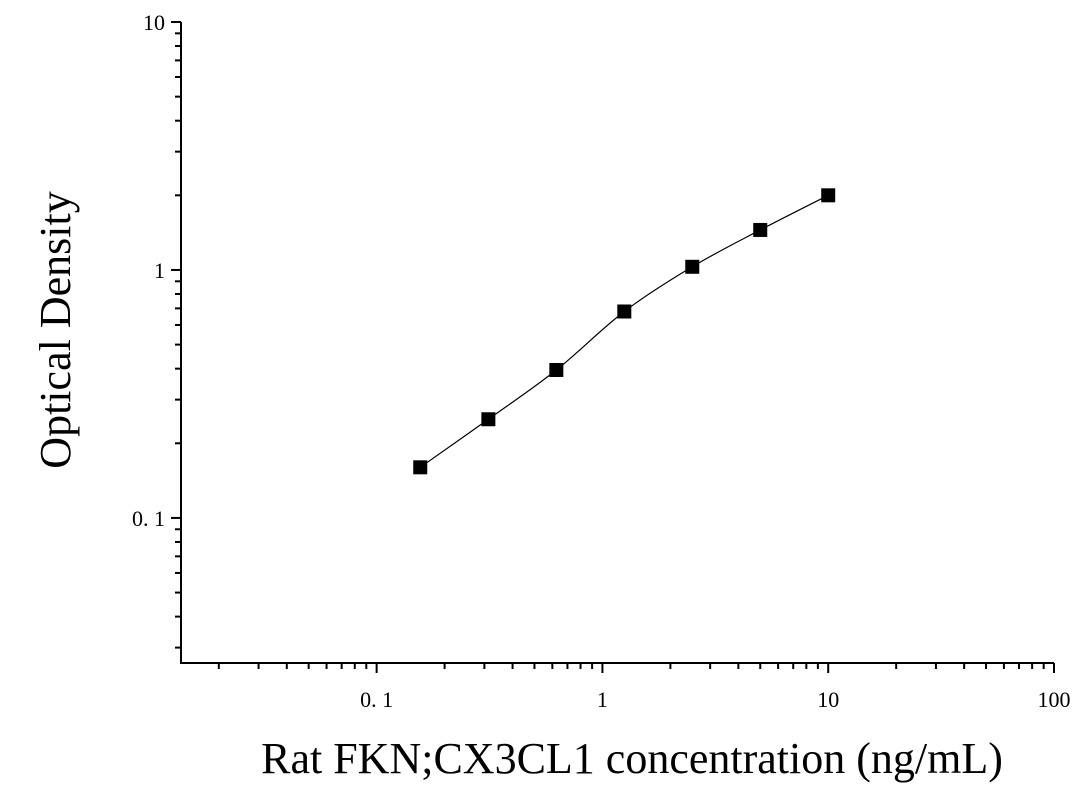 This screenshot has height=790, width=1084. What do you see at coordinates (644, 687) in the screenshot?
I see `x-axis-ticks: 0. 1 1 10 100` at bounding box center [644, 687].